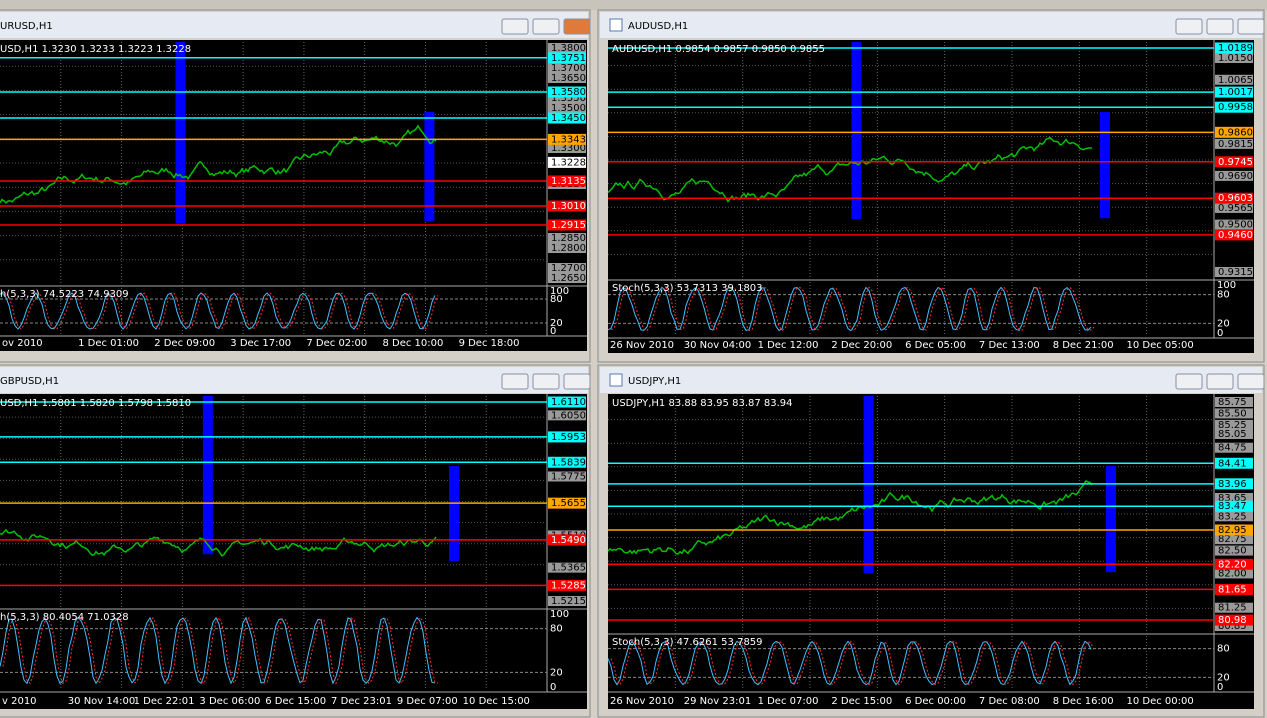 The height and width of the screenshot is (718, 1267). I want to click on level-label: 1.0017, so click(1235, 92).